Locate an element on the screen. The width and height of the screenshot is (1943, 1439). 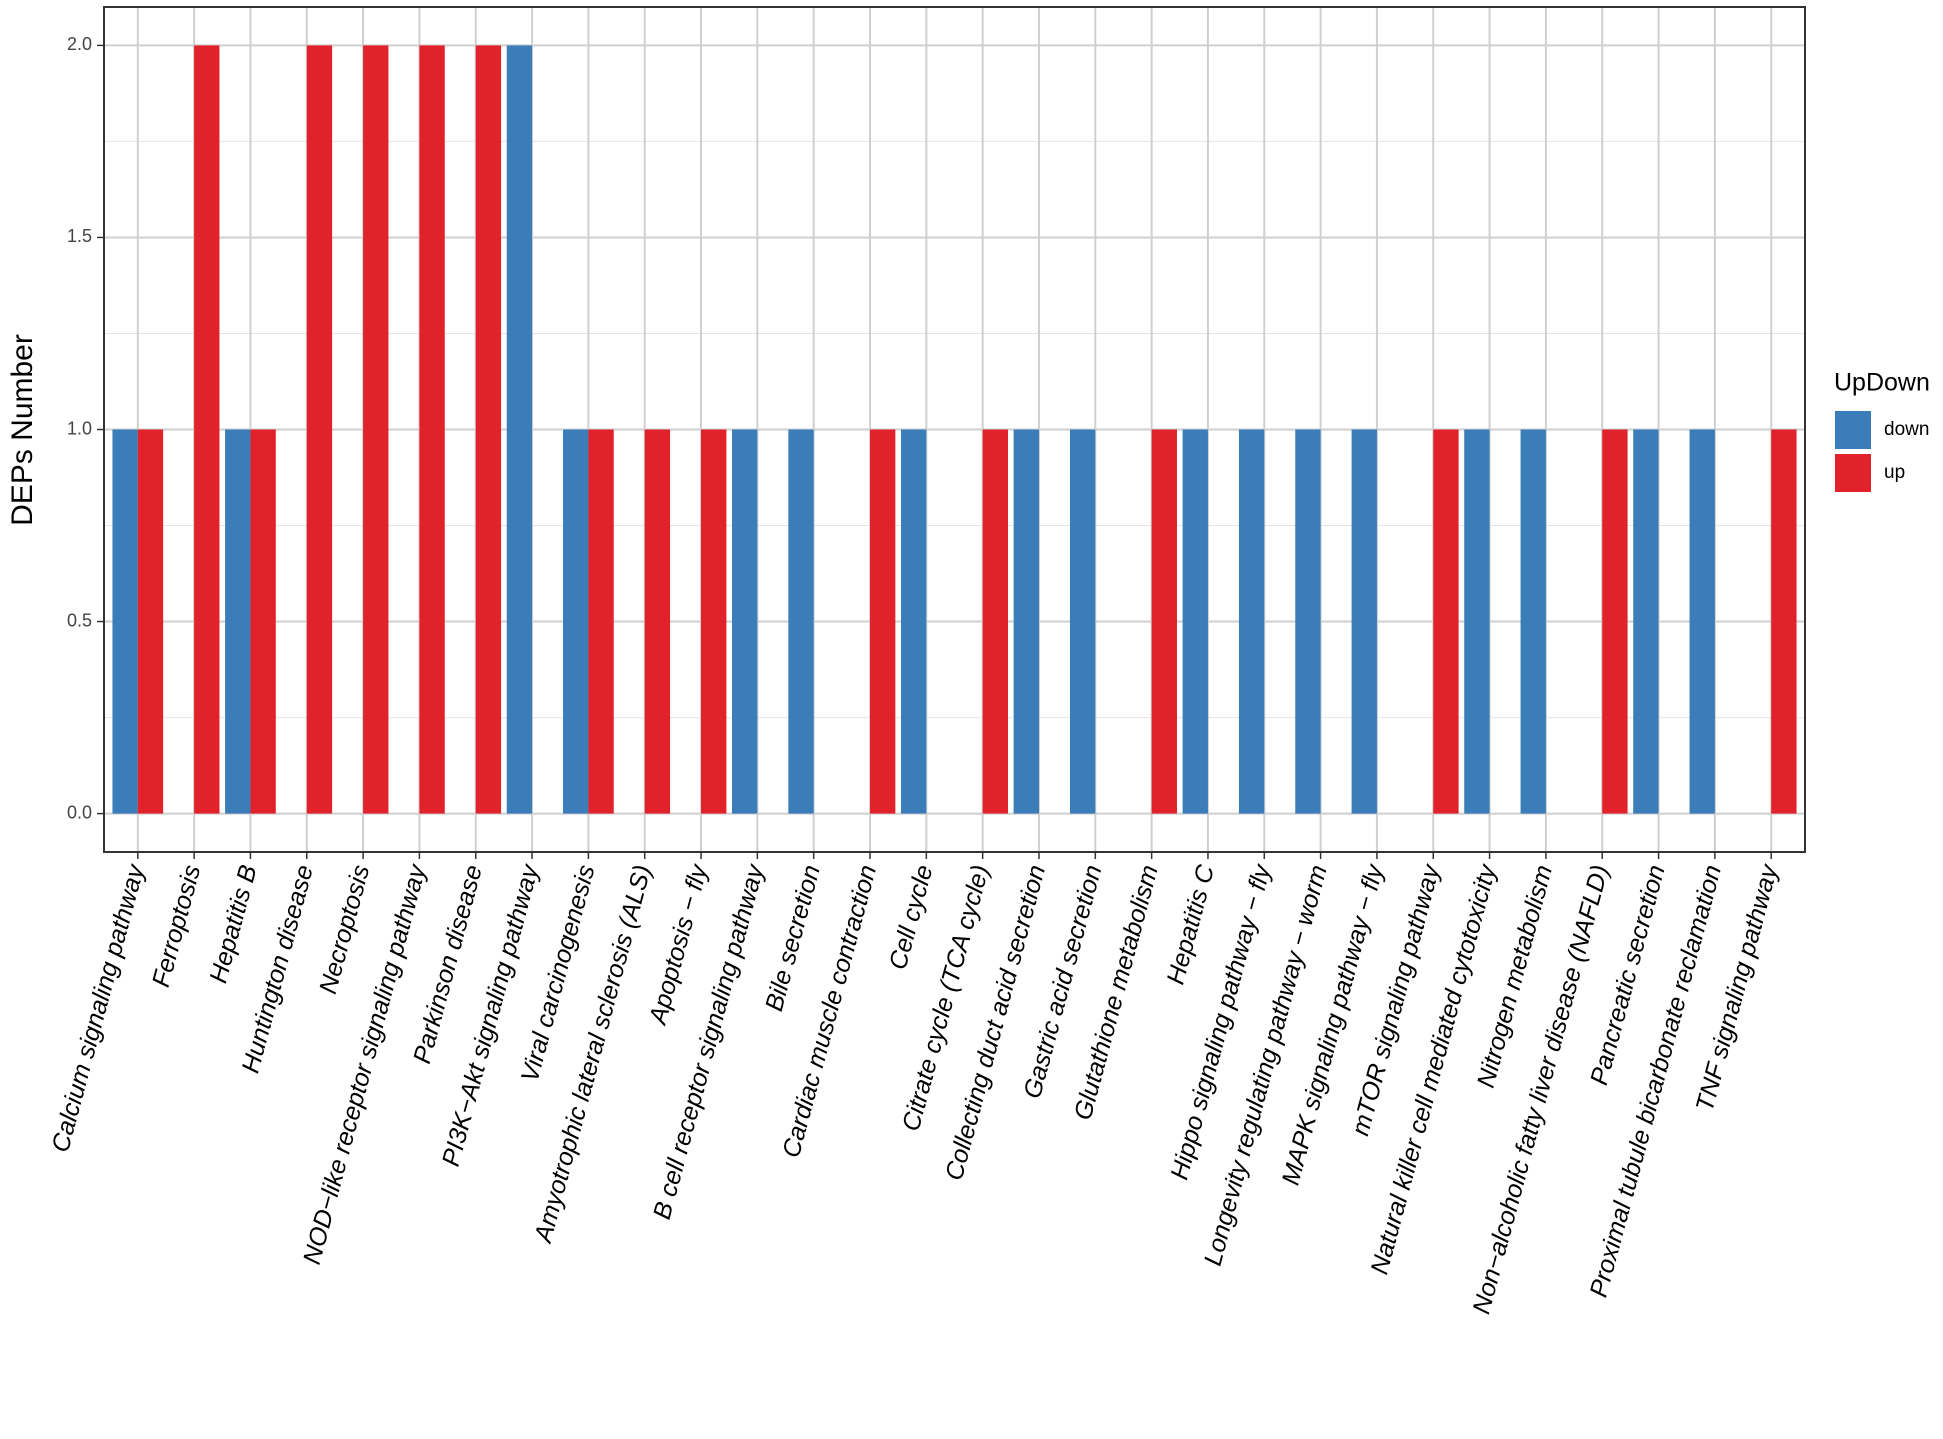
x-tick-label: Calcium signaling pathway is located at coordinates (98, 1008).